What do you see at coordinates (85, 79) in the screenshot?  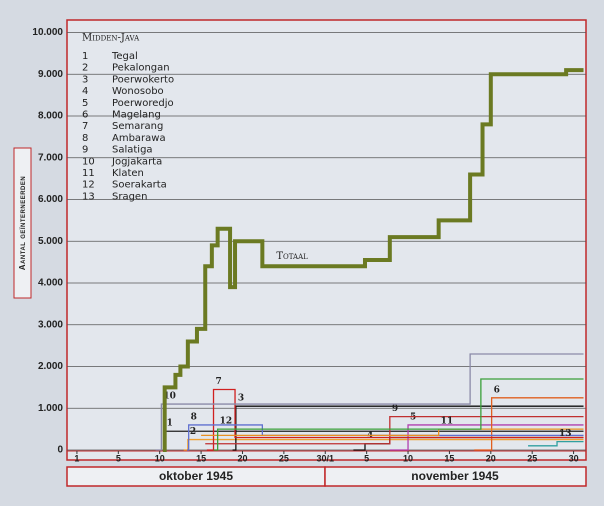 I see `legend-number: 3` at bounding box center [85, 79].